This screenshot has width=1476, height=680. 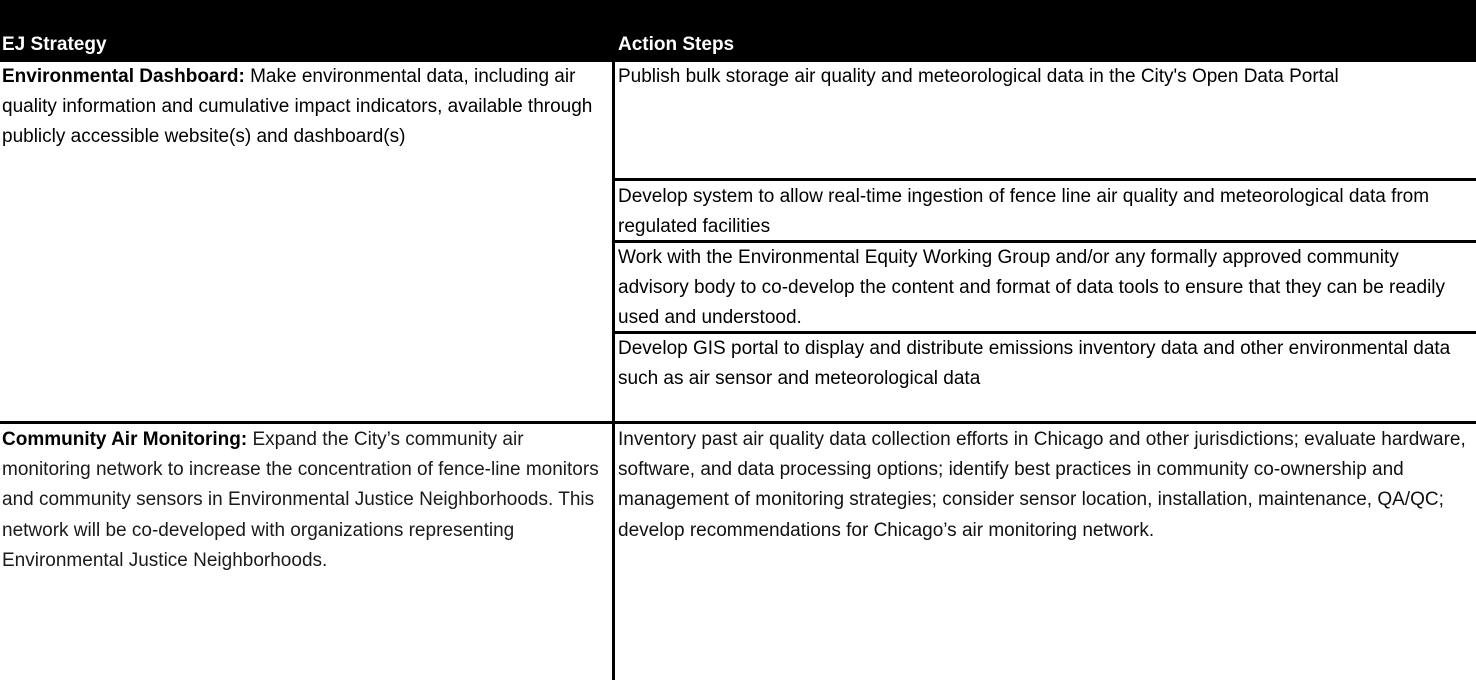 What do you see at coordinates (123, 76) in the screenshot?
I see `strategy-title: Environmental Dashboard:` at bounding box center [123, 76].